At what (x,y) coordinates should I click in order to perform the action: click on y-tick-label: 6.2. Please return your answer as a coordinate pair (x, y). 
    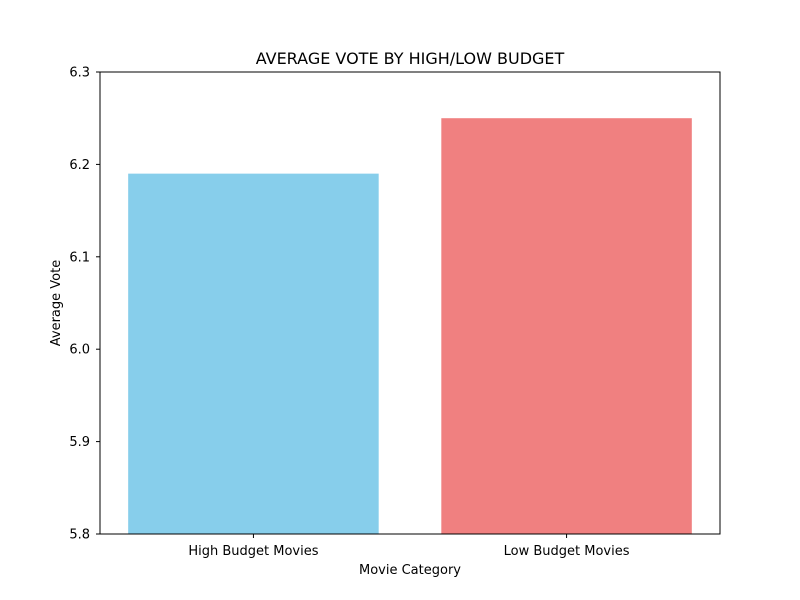
    Looking at the image, I should click on (79, 165).